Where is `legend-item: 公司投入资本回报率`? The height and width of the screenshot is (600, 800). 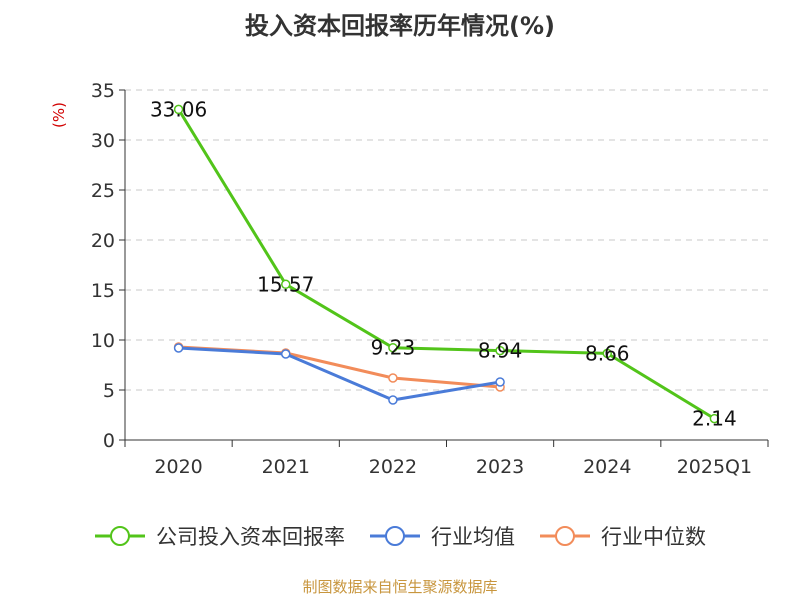 legend-item: 公司投入资本回报率 is located at coordinates (219, 536).